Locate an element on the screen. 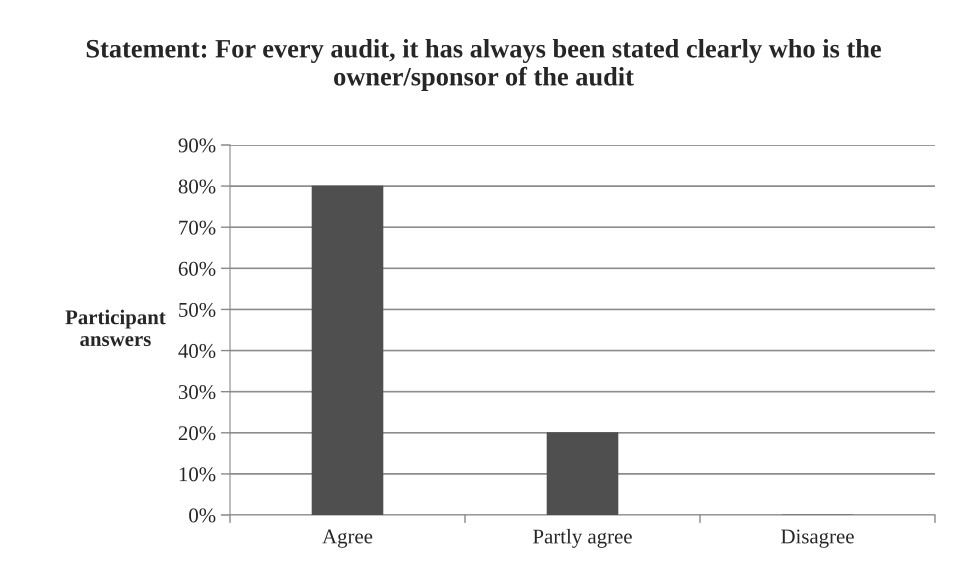 The image size is (967, 570). y-tick-label: 60% is located at coordinates (197, 269).